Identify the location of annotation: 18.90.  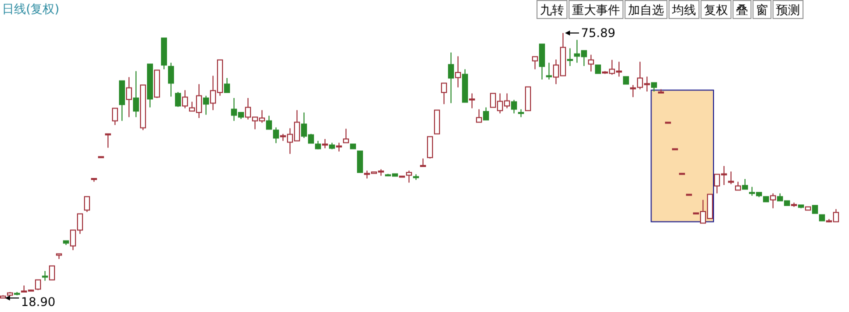
(38, 302).